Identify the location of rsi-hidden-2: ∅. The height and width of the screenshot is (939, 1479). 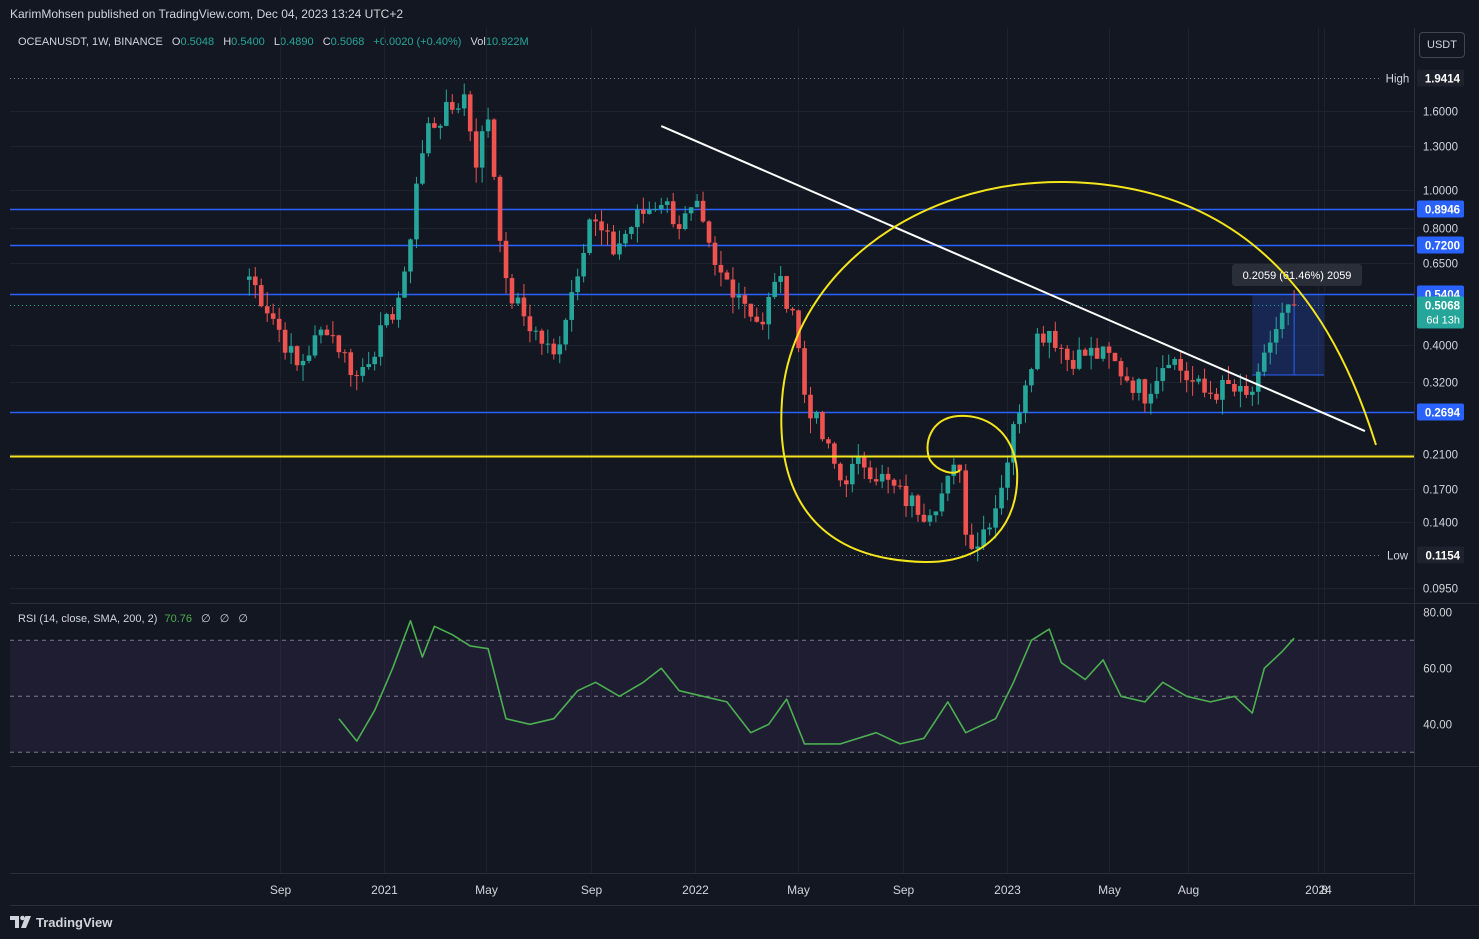
(224, 619).